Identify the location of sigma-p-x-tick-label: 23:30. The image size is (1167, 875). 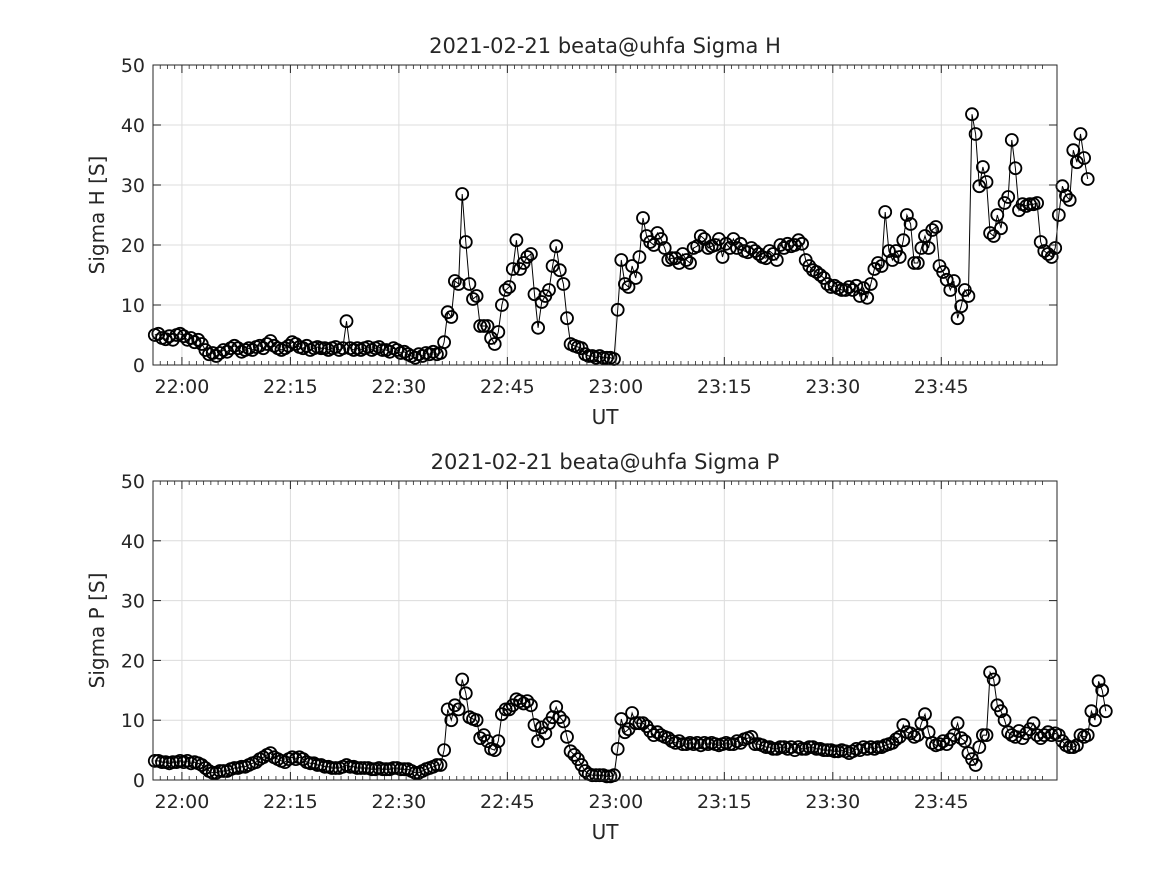
(832, 802).